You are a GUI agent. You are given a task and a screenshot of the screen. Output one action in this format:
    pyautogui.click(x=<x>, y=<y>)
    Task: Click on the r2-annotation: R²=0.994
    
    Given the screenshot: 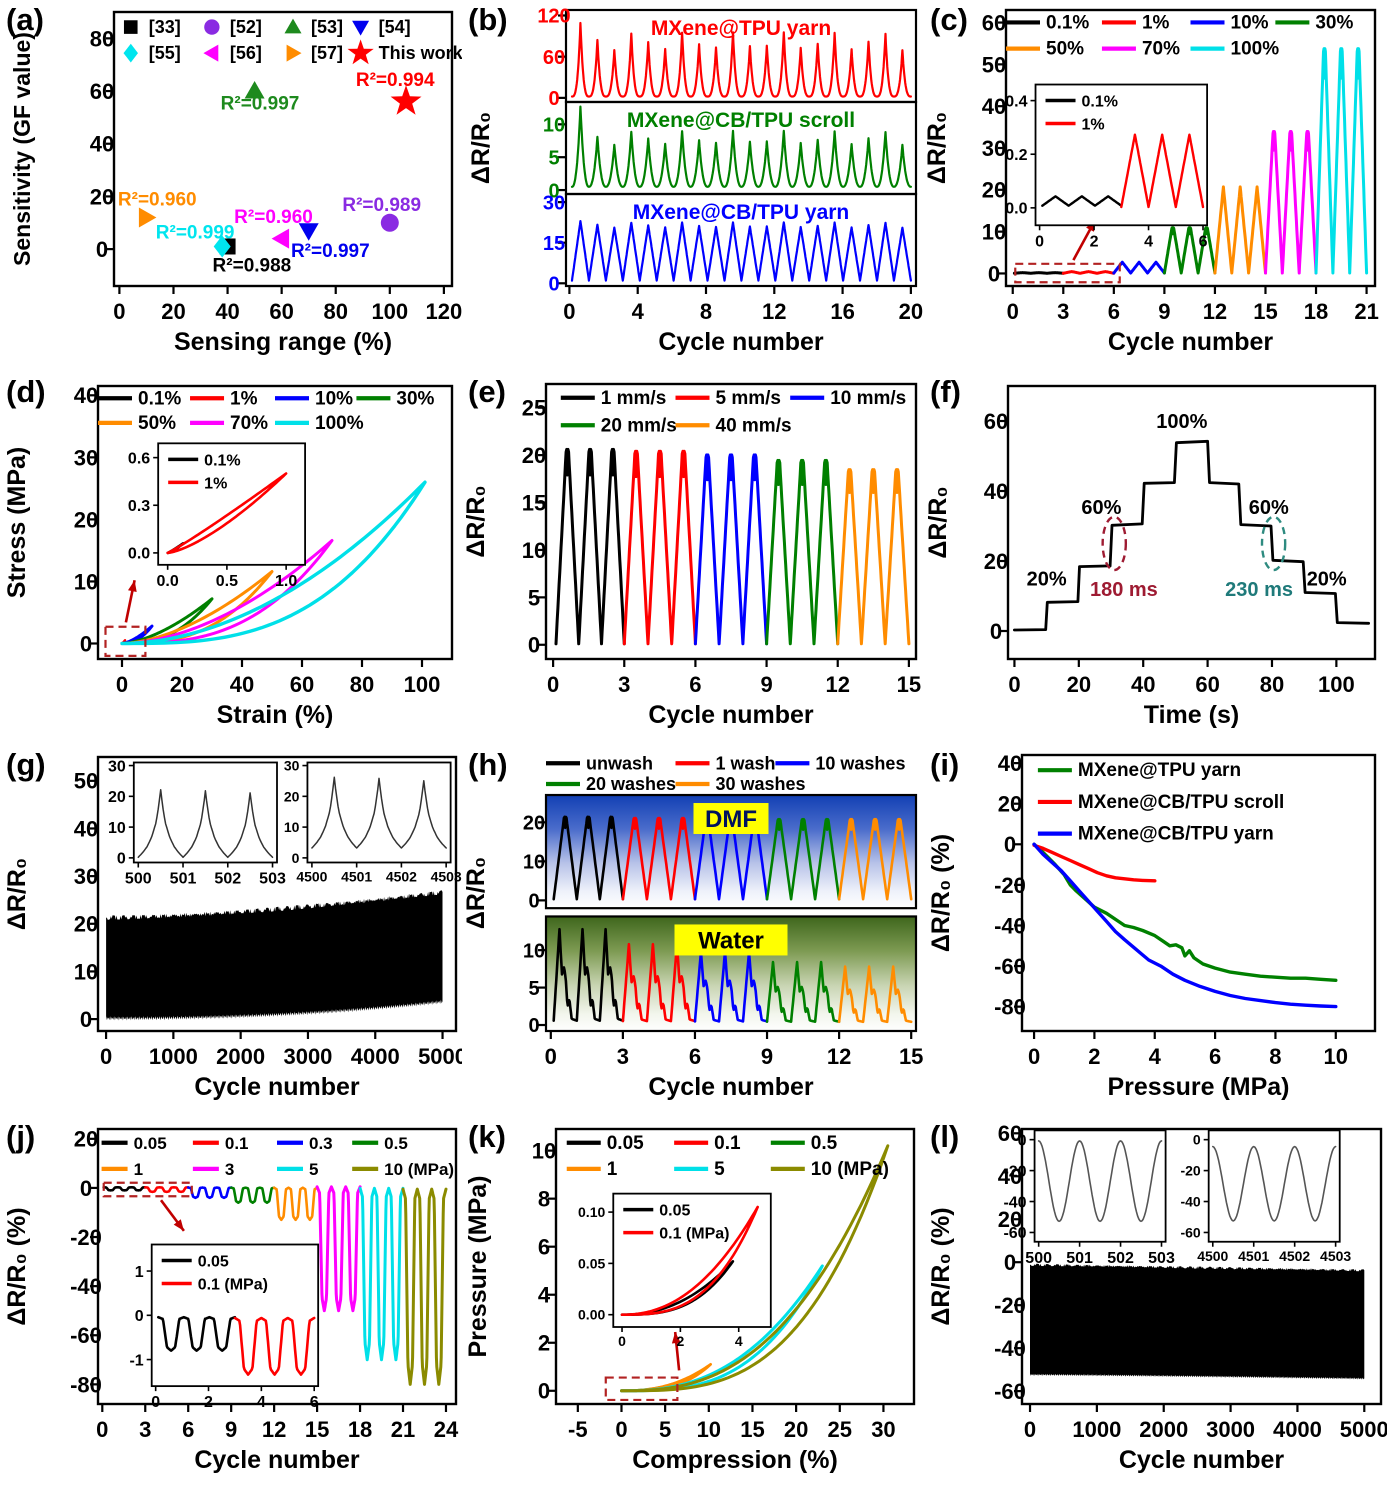 What is the action you would take?
    pyautogui.click(x=395, y=80)
    